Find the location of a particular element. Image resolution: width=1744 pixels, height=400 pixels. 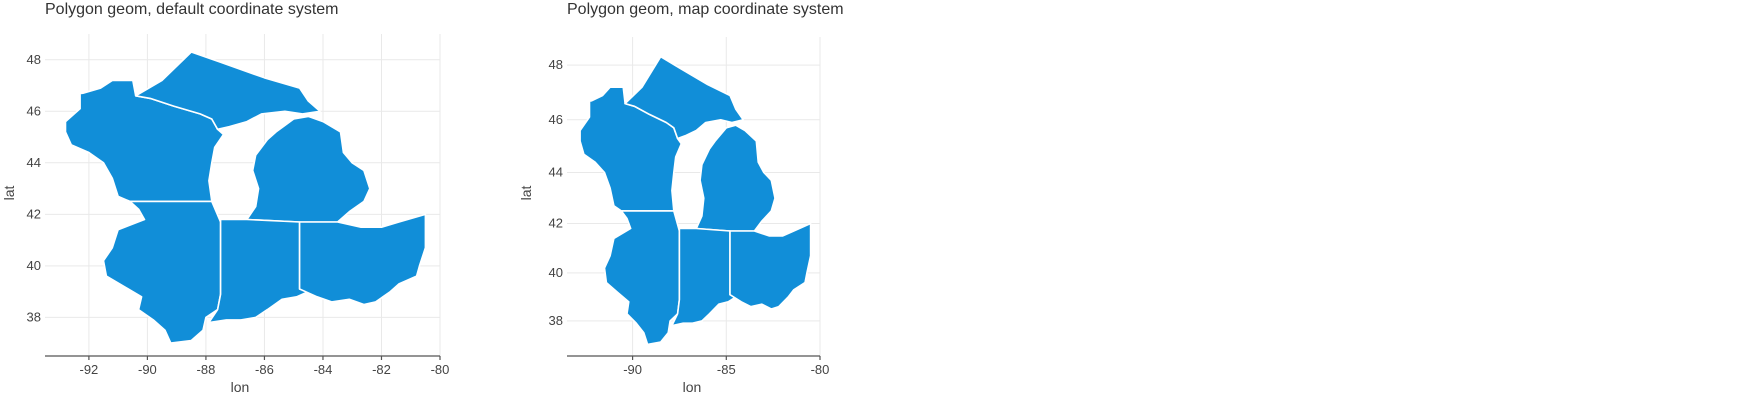

state-wisconsin is located at coordinates (143, 141).